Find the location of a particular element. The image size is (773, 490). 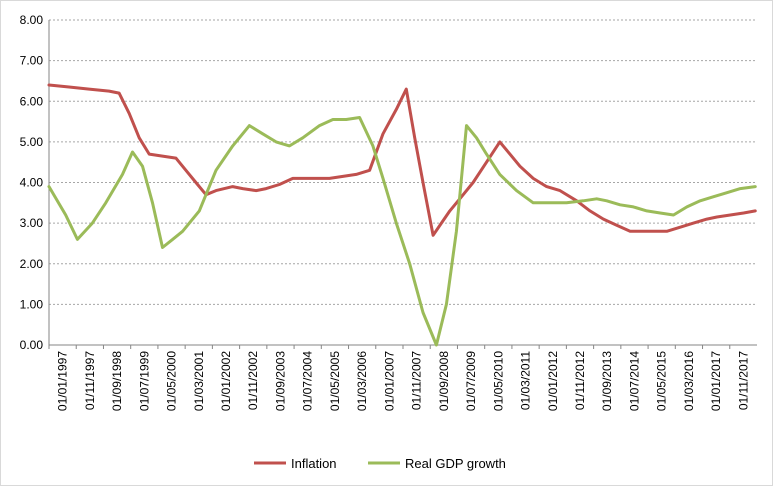

legend-label-0: Inflation is located at coordinates (314, 463).